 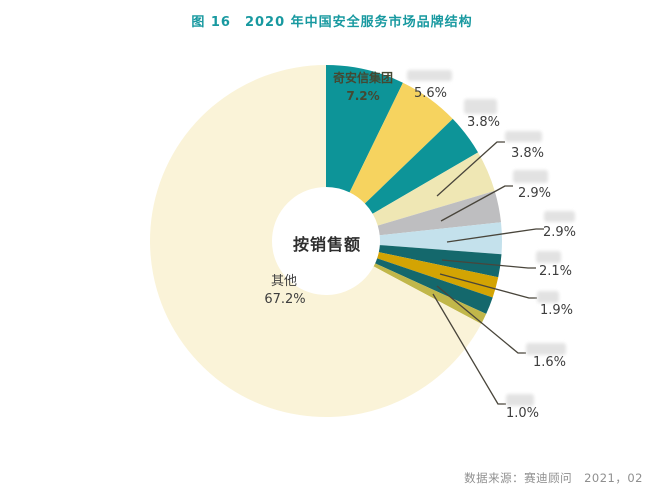 What do you see at coordinates (553, 478) in the screenshot?
I see `data-source: 数据来源：赛迪顾问 2021，02` at bounding box center [553, 478].